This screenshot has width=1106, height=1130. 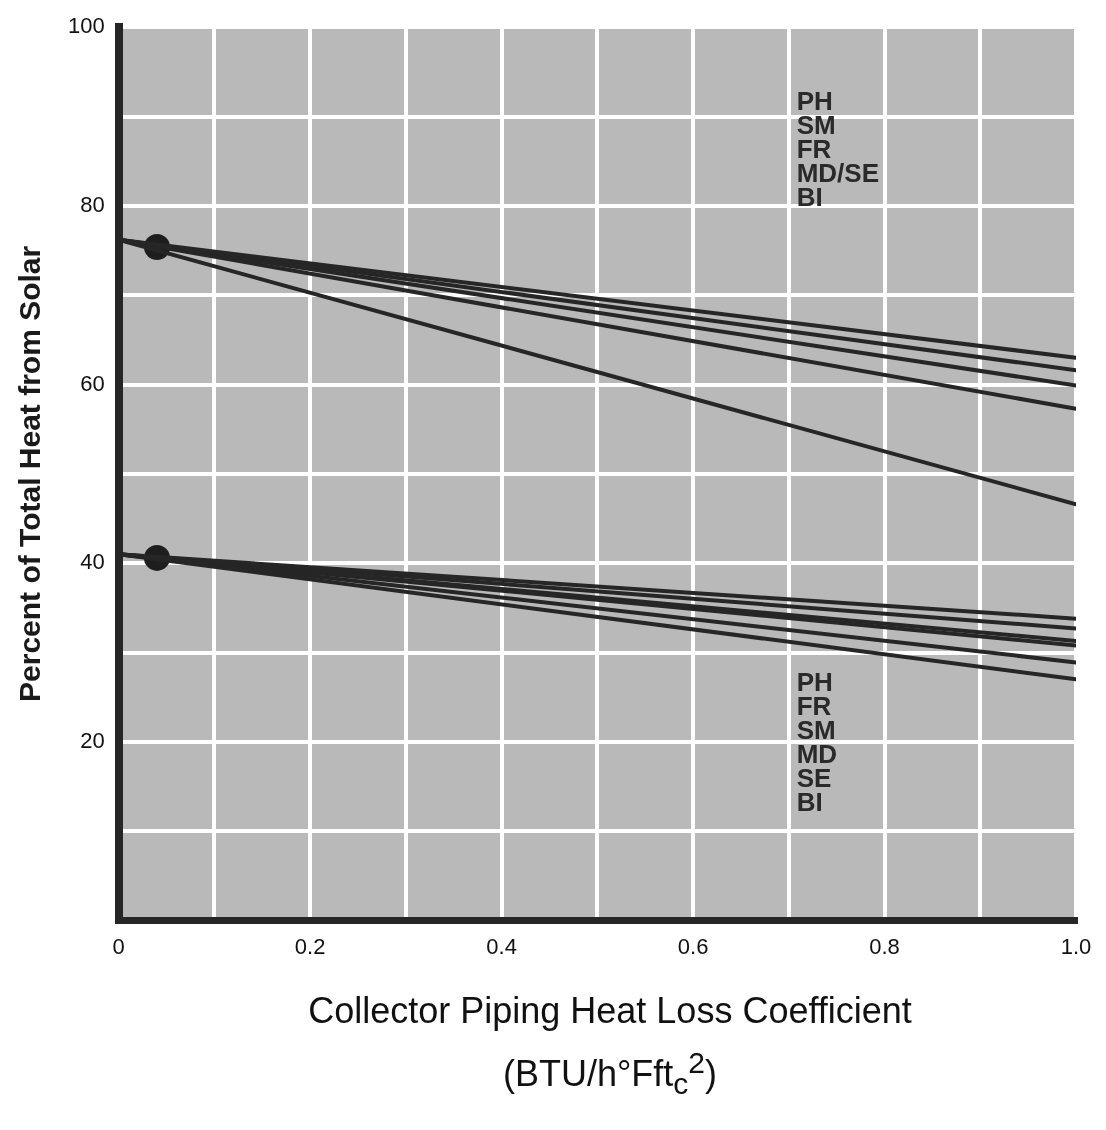 I want to click on x-tick-label: 0, so click(x=118, y=946).